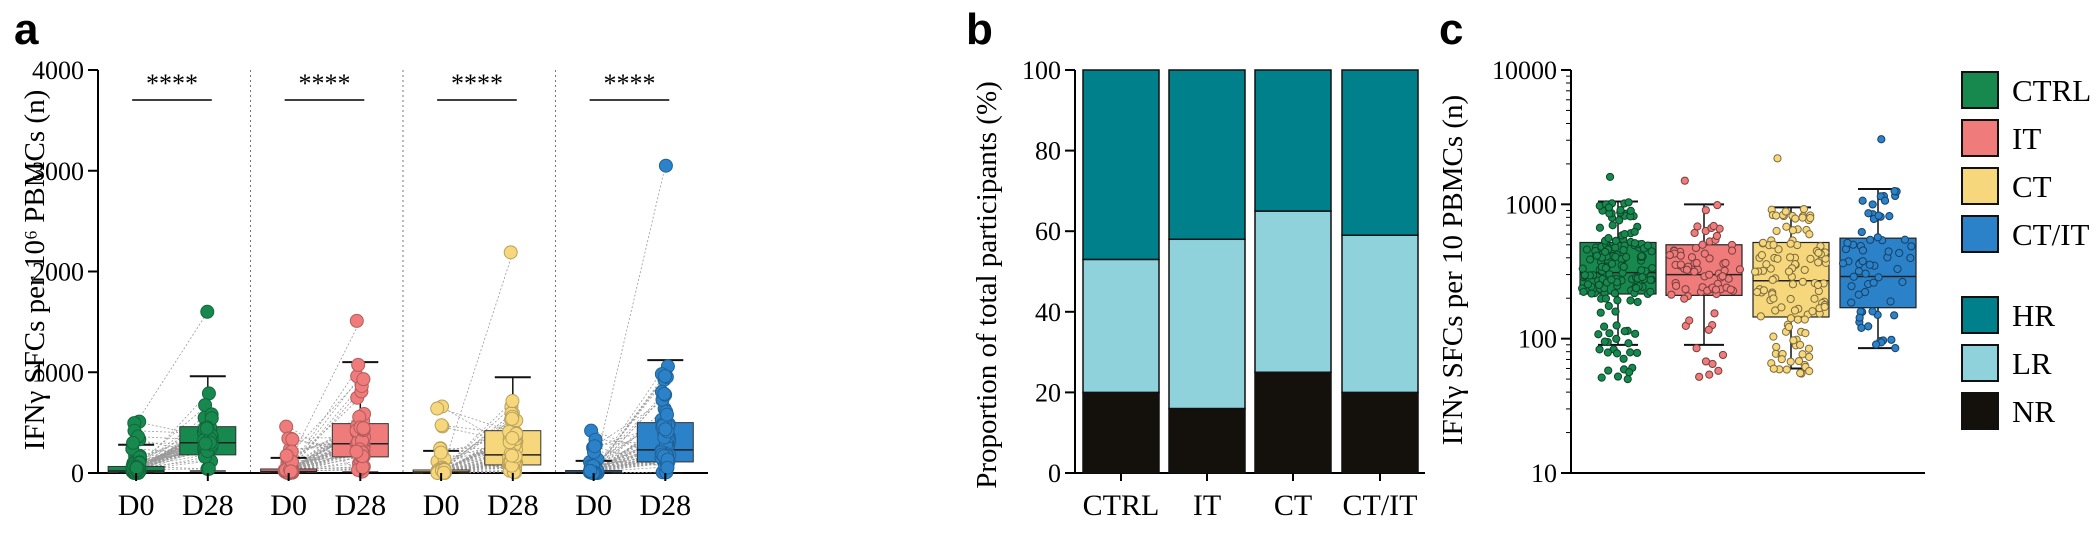 Image resolution: width=2100 pixels, height=539 pixels. What do you see at coordinates (2033, 315) in the screenshot?
I see `legend-label: HR` at bounding box center [2033, 315].